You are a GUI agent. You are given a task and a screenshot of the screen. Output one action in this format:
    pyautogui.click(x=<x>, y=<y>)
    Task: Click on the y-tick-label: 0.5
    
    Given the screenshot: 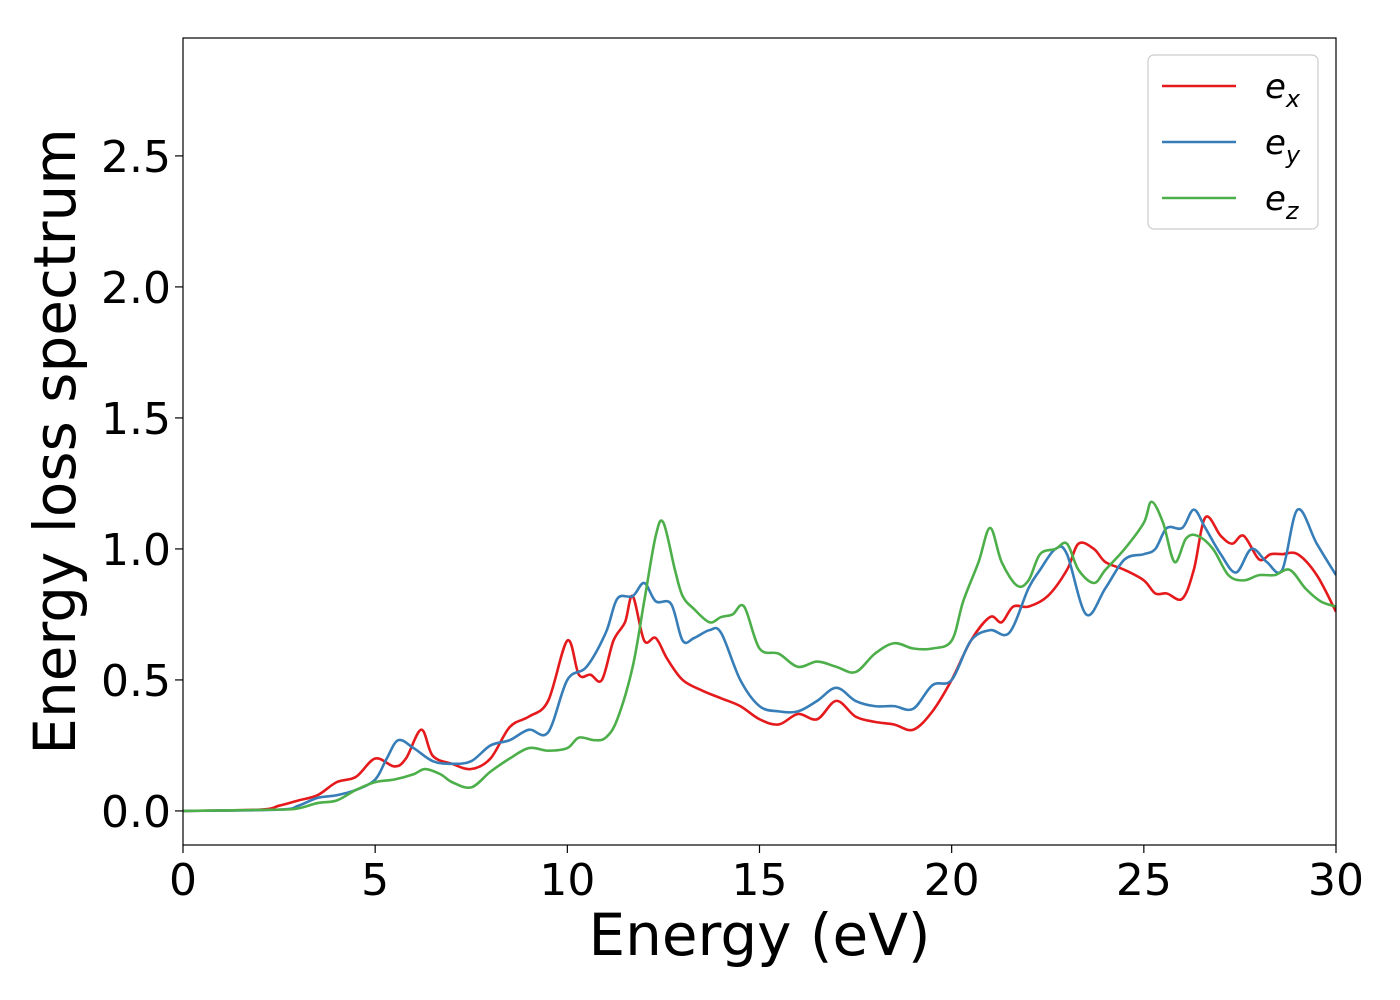 What is the action you would take?
    pyautogui.click(x=136, y=681)
    